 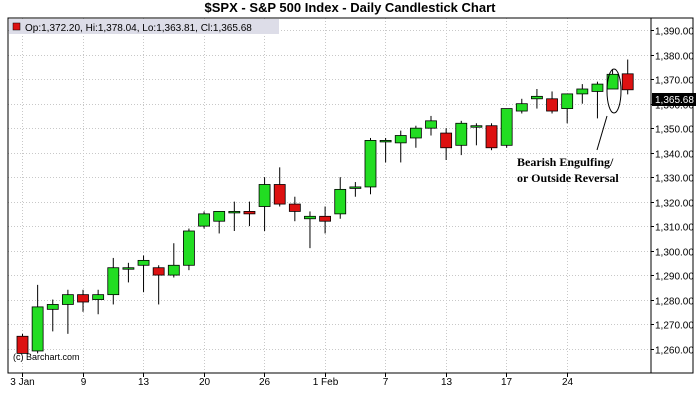 What do you see at coordinates (16, 26) in the screenshot?
I see `legend-swatch-down` at bounding box center [16, 26].